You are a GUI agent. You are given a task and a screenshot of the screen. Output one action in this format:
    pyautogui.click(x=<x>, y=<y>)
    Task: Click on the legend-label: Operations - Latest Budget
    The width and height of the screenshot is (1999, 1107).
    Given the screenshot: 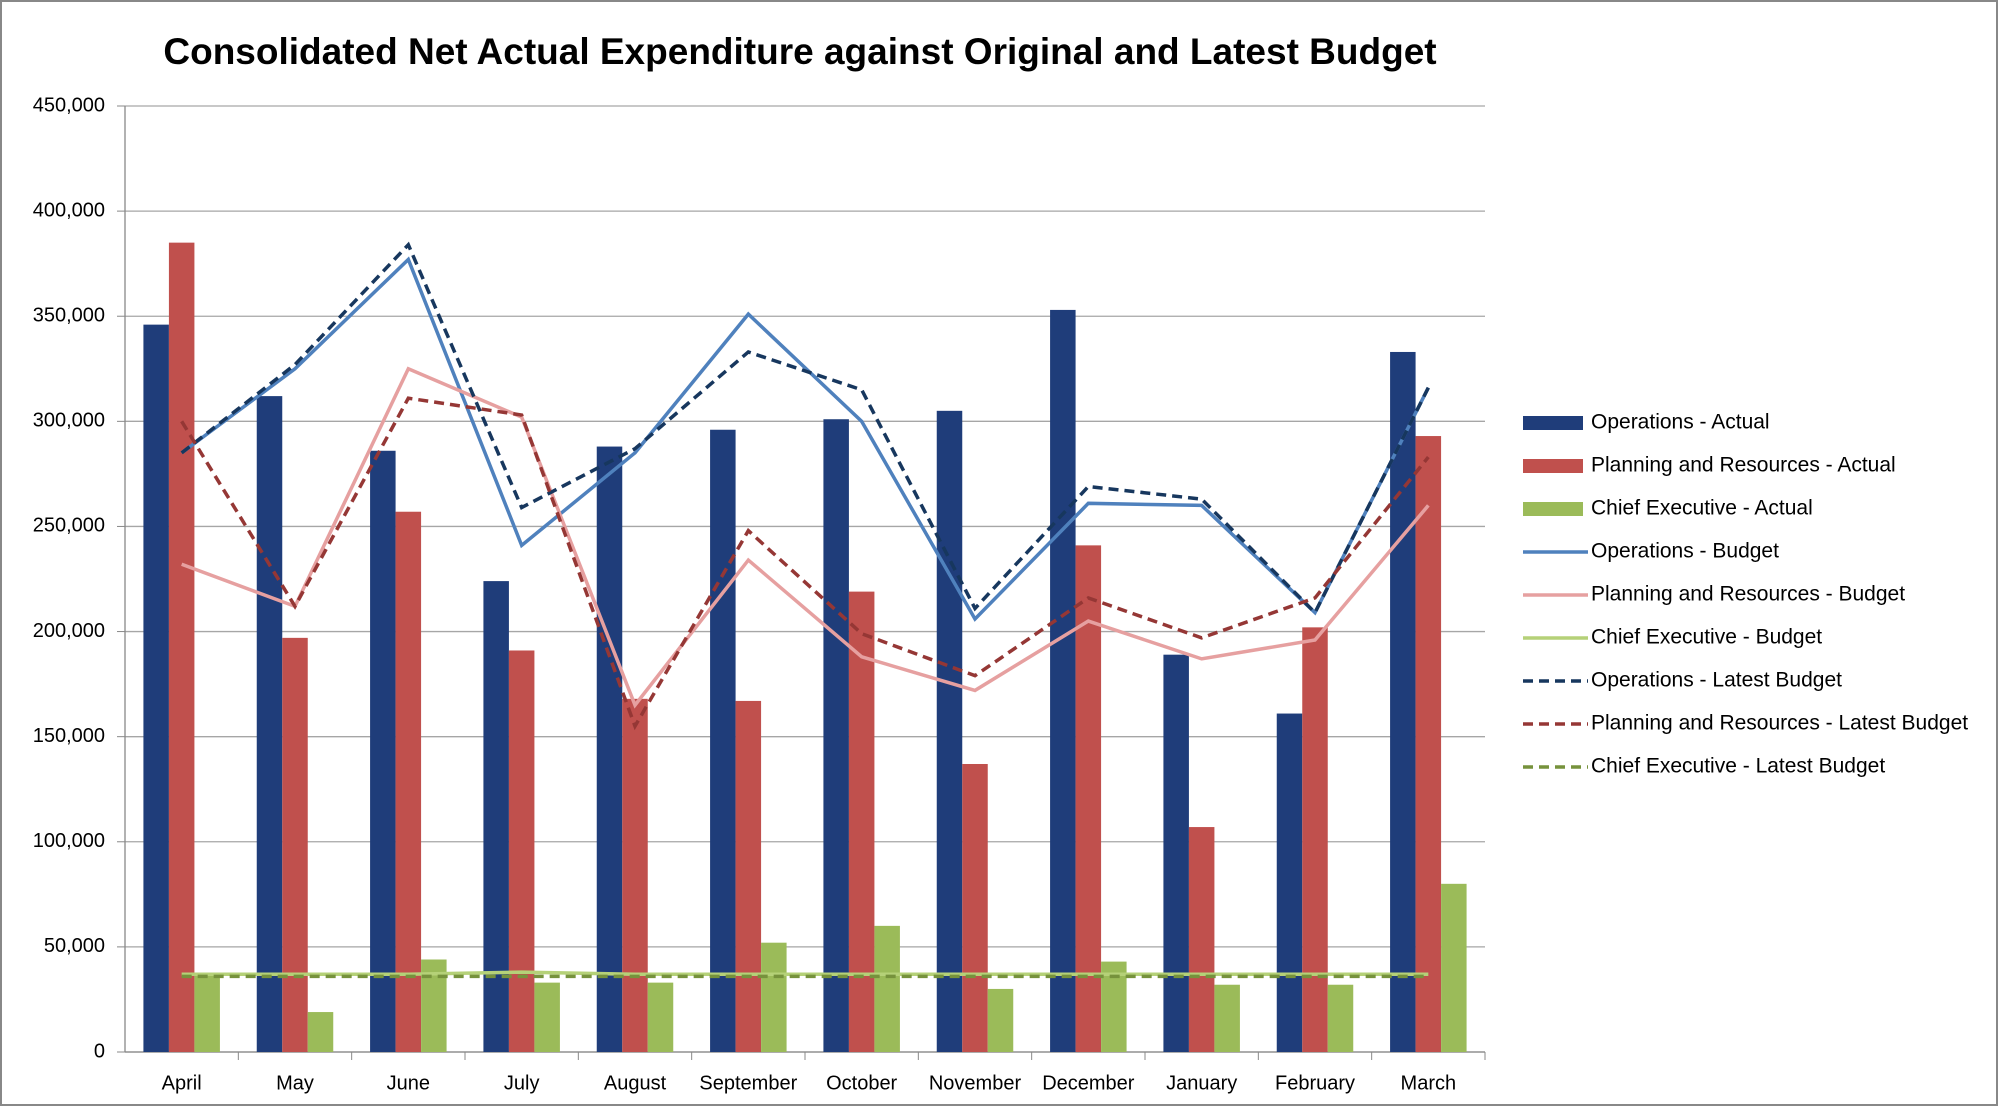 What is the action you would take?
    pyautogui.click(x=1716, y=680)
    